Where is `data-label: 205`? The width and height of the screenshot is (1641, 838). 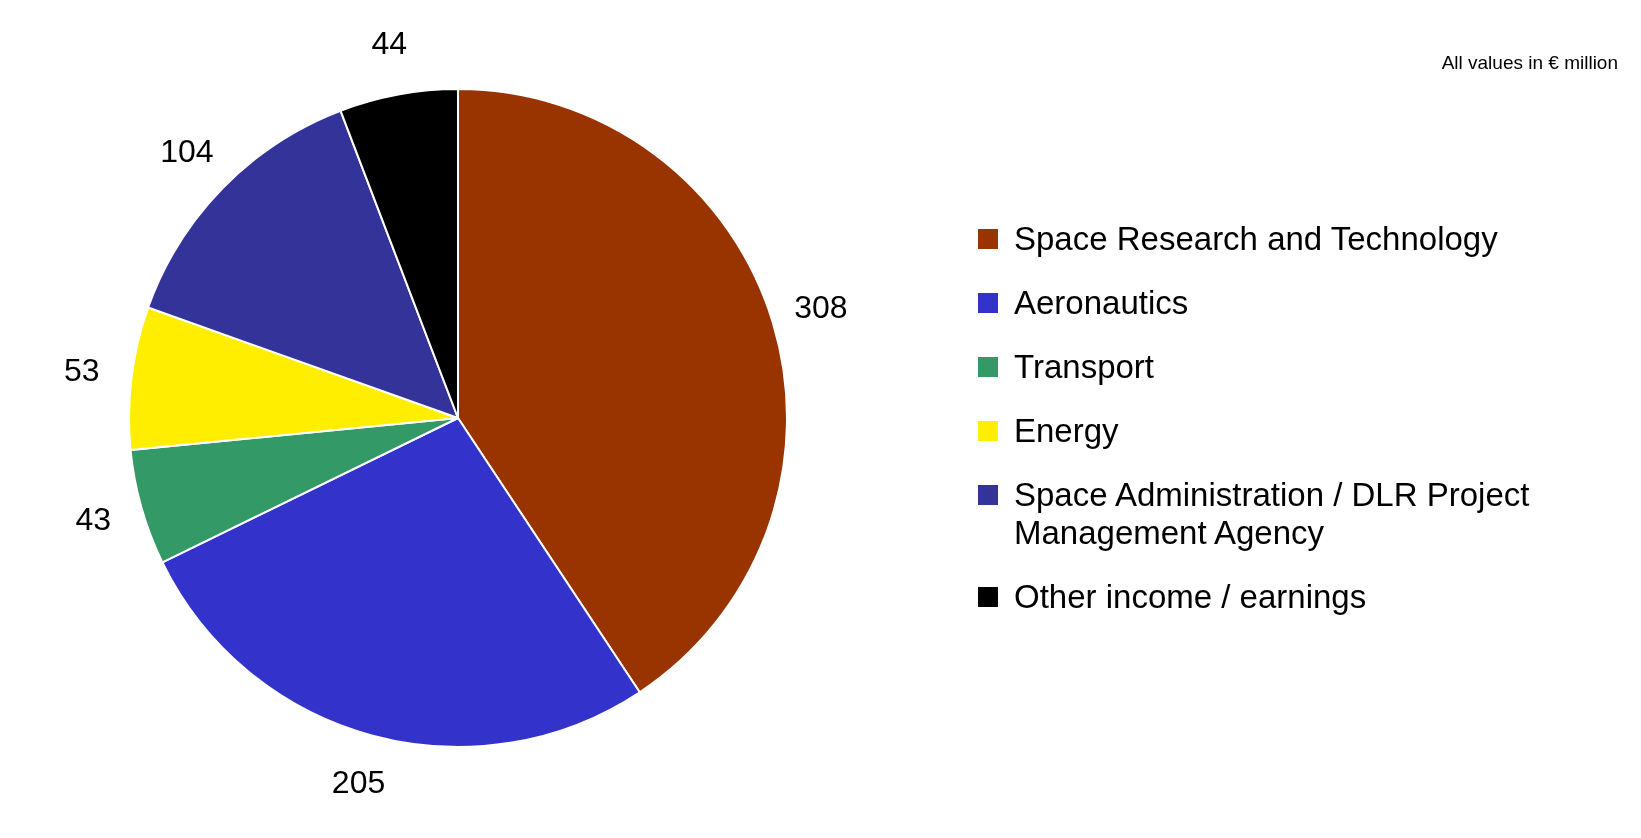 data-label: 205 is located at coordinates (358, 781).